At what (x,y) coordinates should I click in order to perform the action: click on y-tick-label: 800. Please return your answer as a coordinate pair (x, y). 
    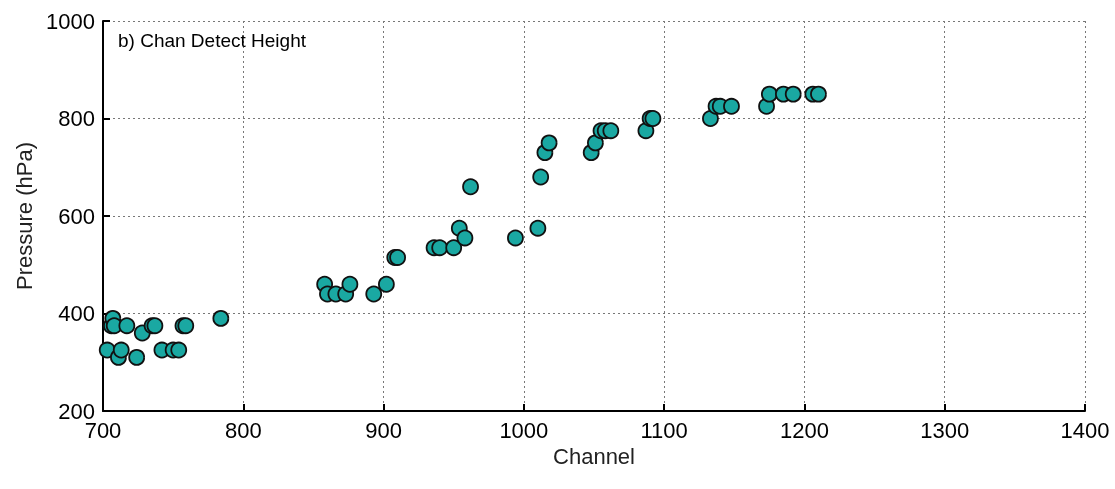
    Looking at the image, I should click on (76, 118).